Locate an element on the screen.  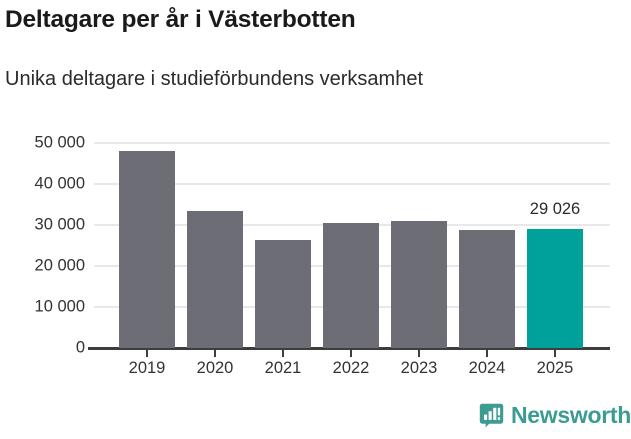
x-axis-tick-label-2023: 2023 is located at coordinates (419, 368).